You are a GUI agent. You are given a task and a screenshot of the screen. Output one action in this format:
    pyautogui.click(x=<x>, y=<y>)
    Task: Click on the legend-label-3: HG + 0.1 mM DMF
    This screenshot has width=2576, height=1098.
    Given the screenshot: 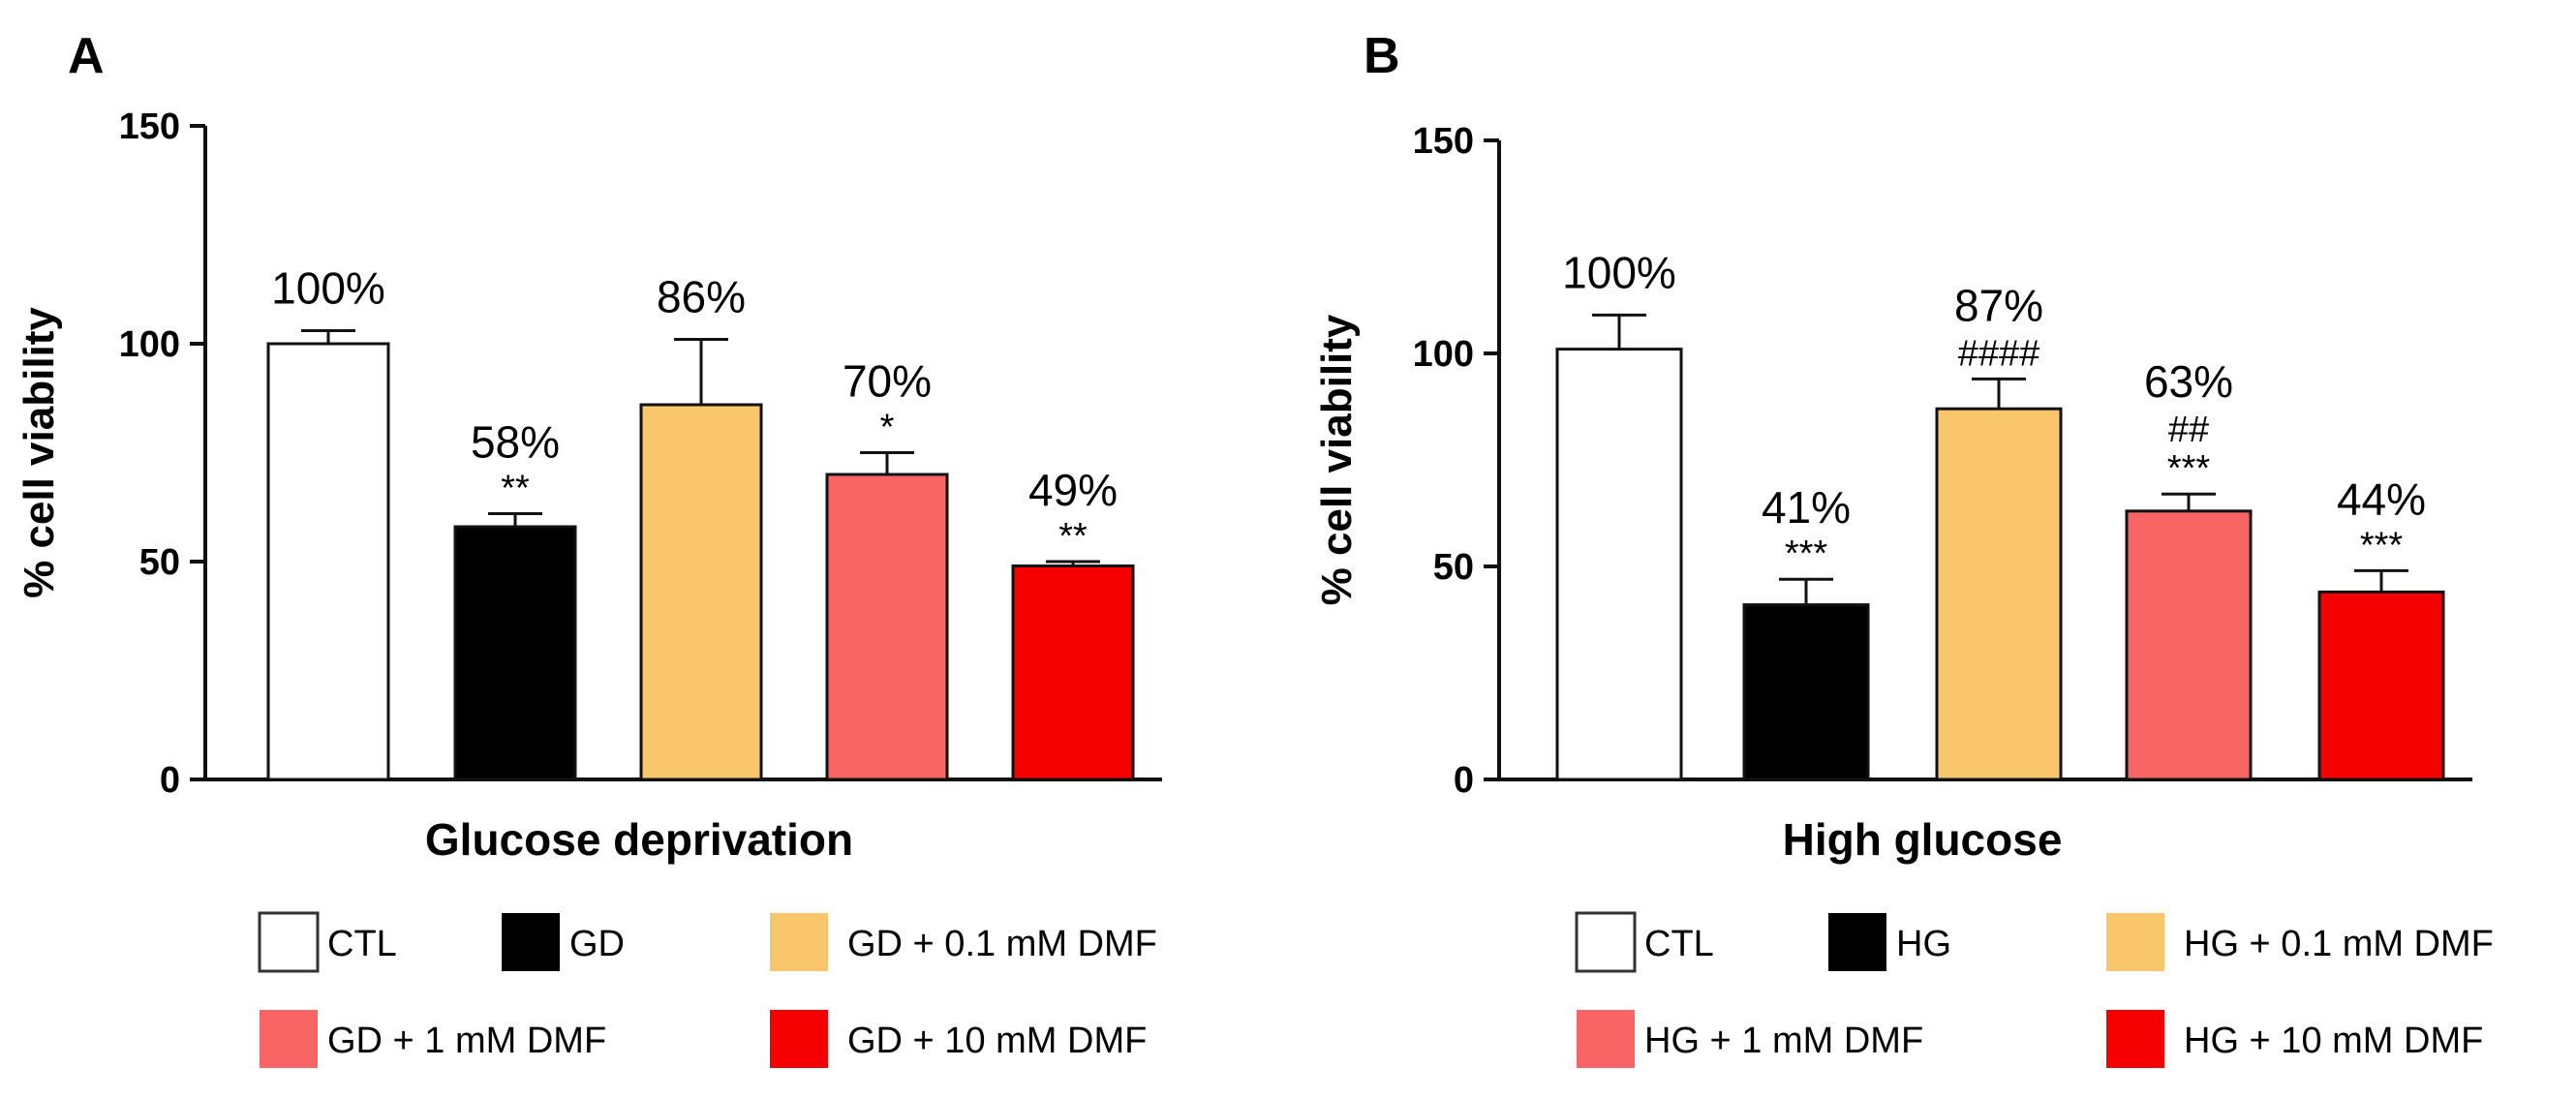 What is the action you would take?
    pyautogui.click(x=2339, y=944)
    